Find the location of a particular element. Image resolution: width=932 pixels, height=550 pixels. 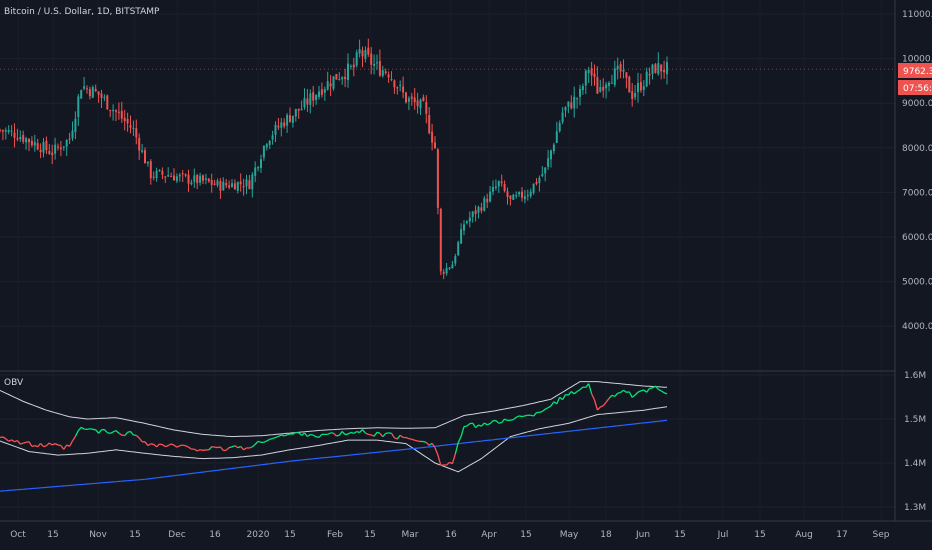

time-axis-tick: 2020 is located at coordinates (258, 535).